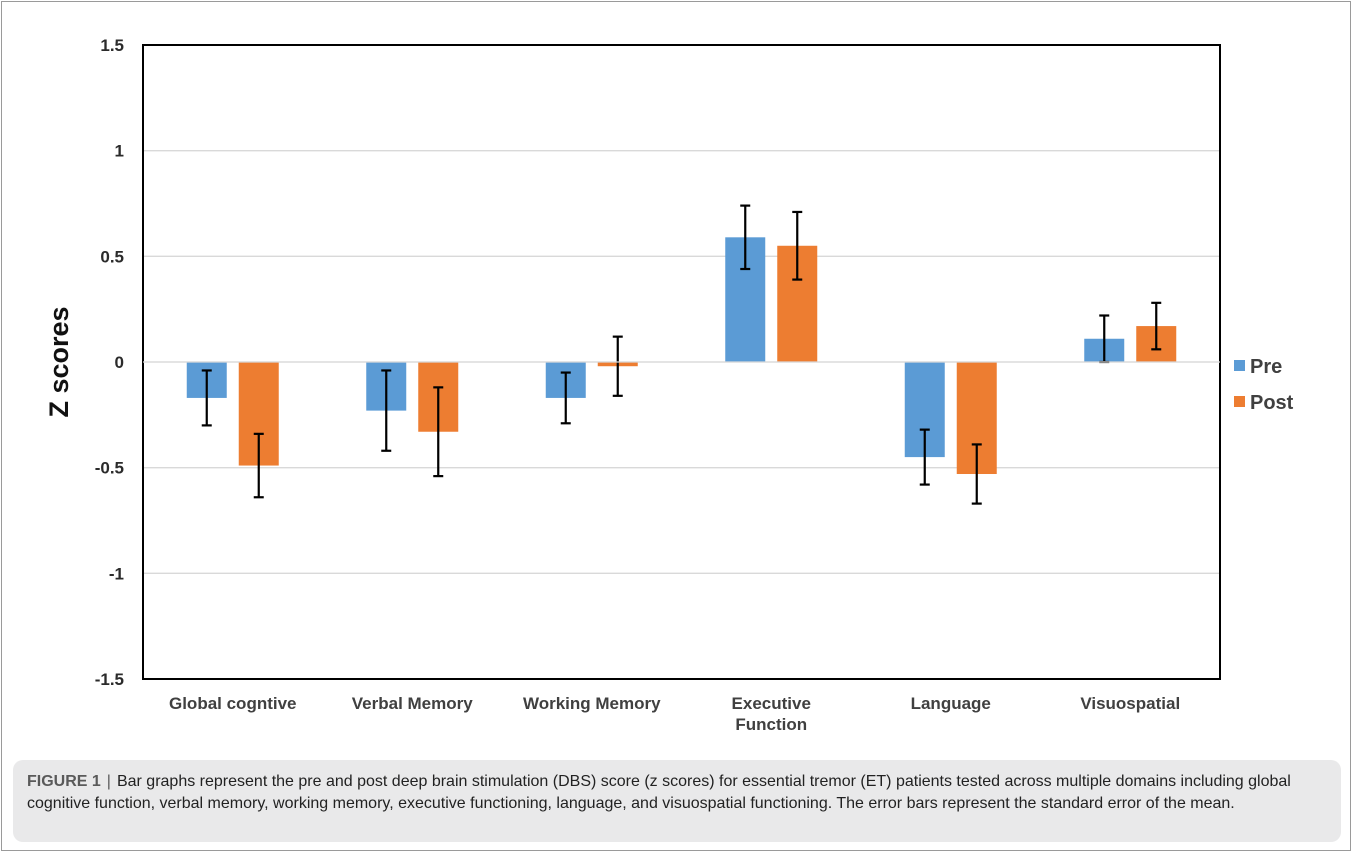 The height and width of the screenshot is (854, 1354). What do you see at coordinates (112, 45) in the screenshot?
I see `y-tick-label: 1.5` at bounding box center [112, 45].